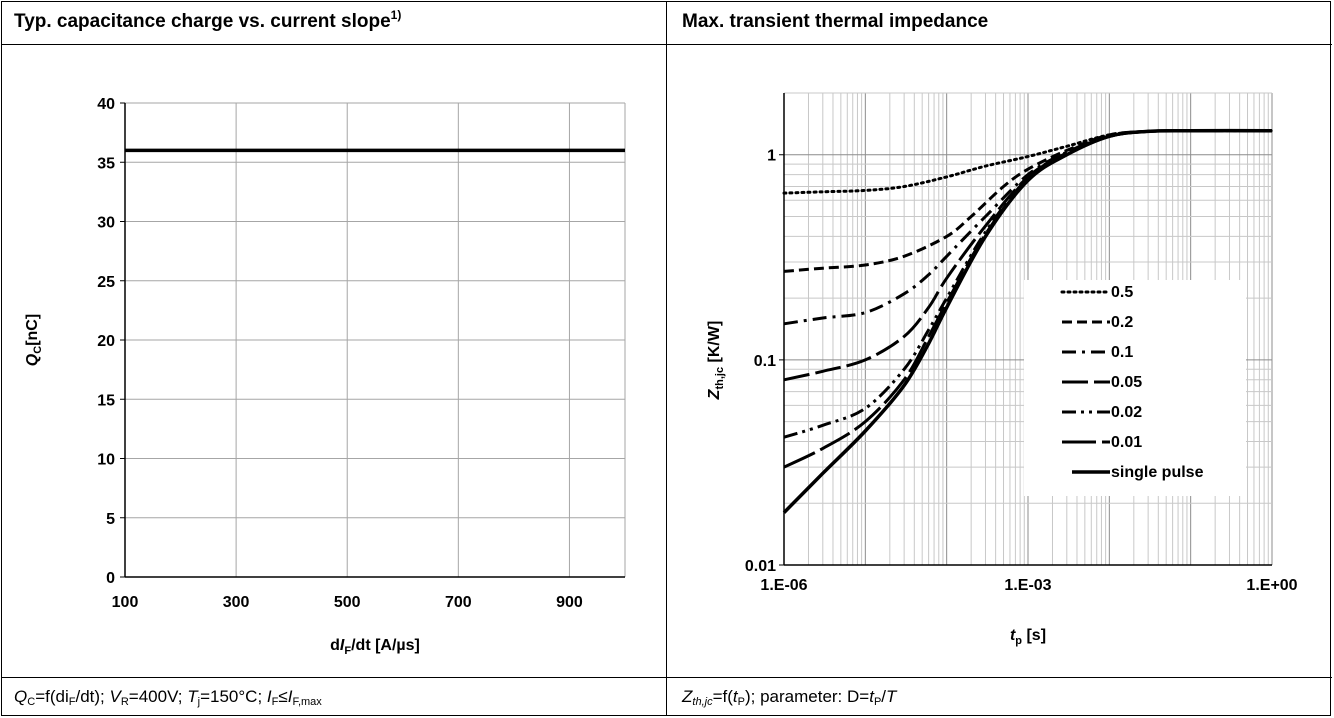  I want to click on left-y-tick-label: 30, so click(106, 223).